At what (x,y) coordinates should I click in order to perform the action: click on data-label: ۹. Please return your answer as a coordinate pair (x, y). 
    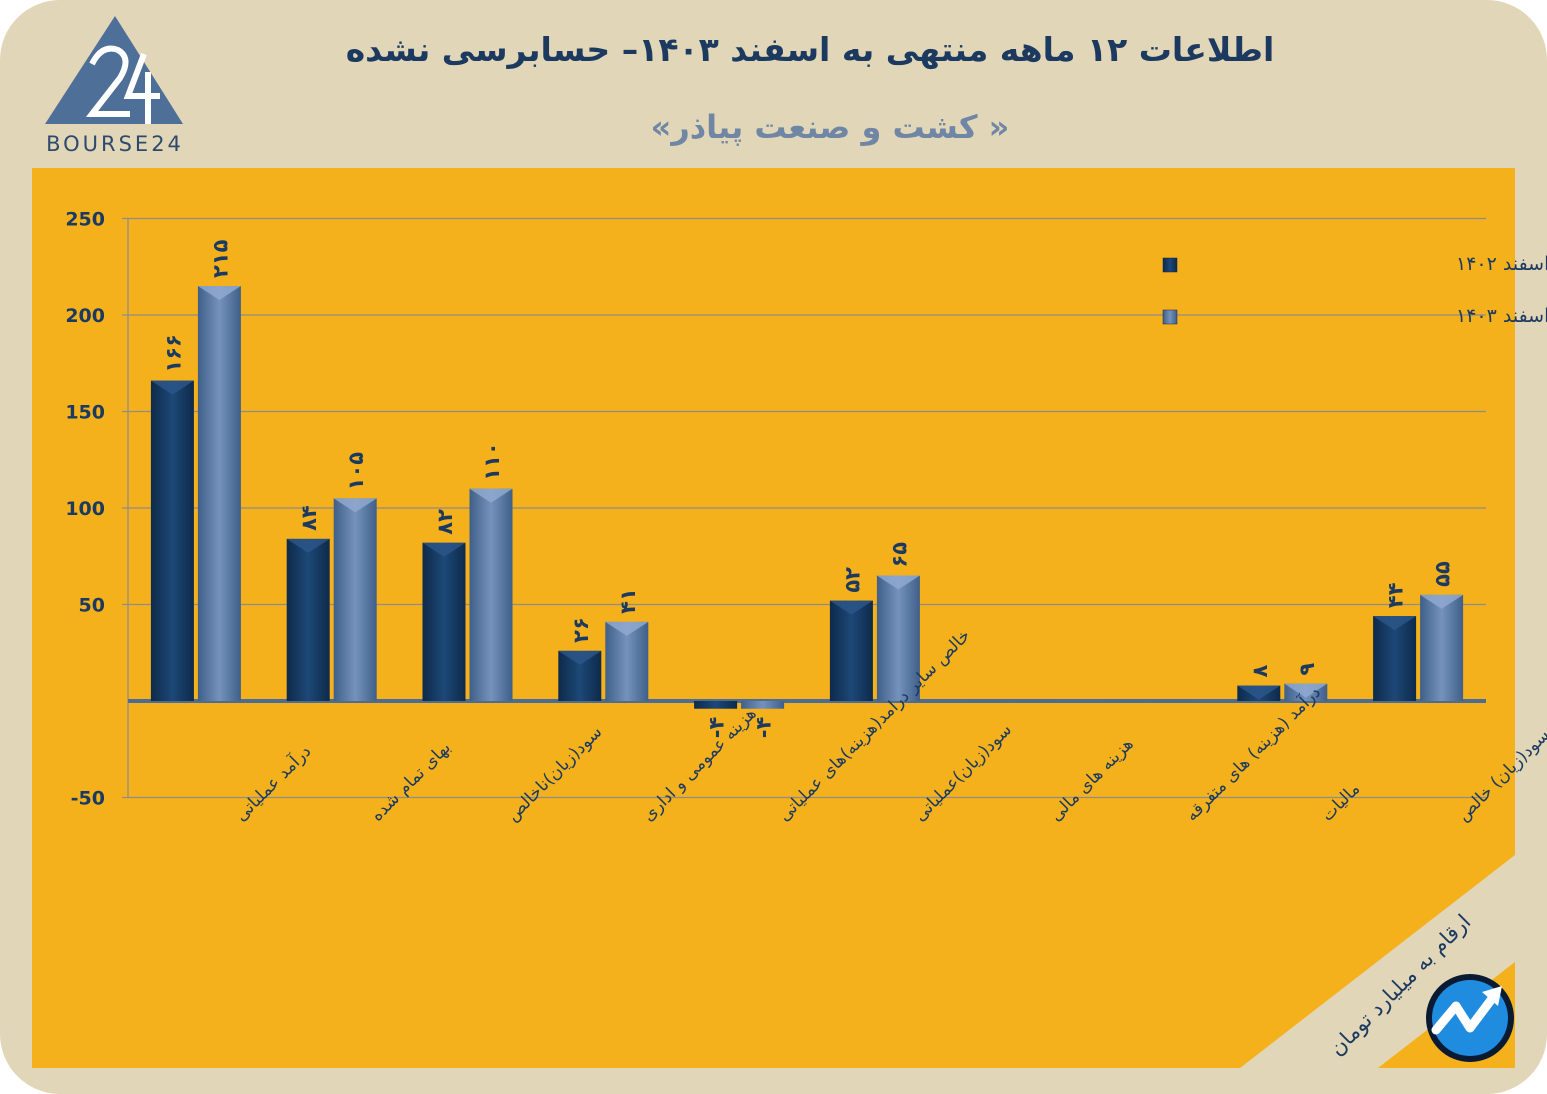
    Looking at the image, I should click on (1307, 669).